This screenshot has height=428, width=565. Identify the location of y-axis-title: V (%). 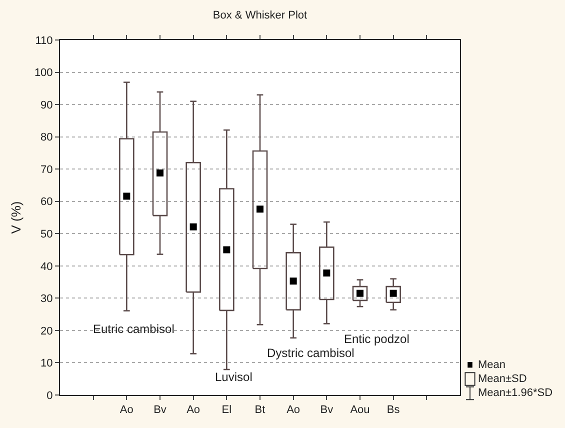
(16, 217).